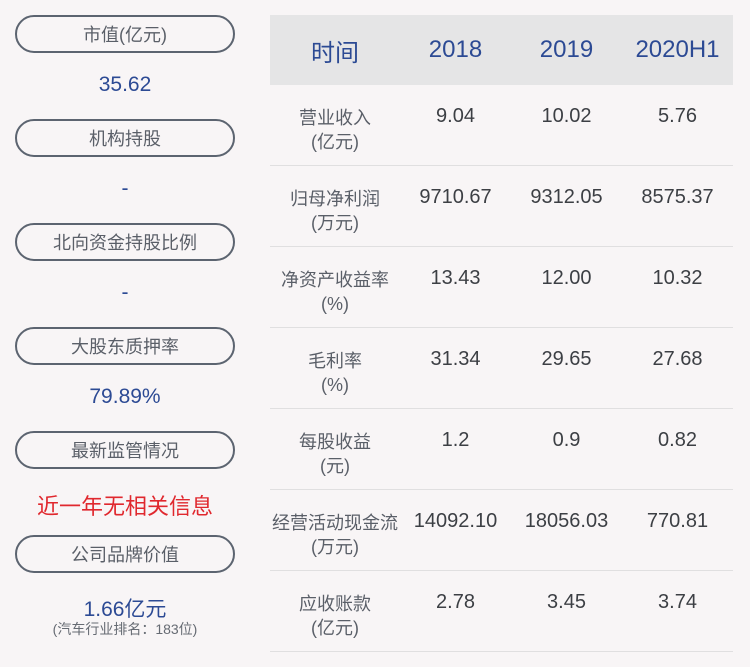 This screenshot has width=750, height=667. Describe the element at coordinates (125, 396) in the screenshot. I see `pledge-ratio-value: 79.89%` at that location.